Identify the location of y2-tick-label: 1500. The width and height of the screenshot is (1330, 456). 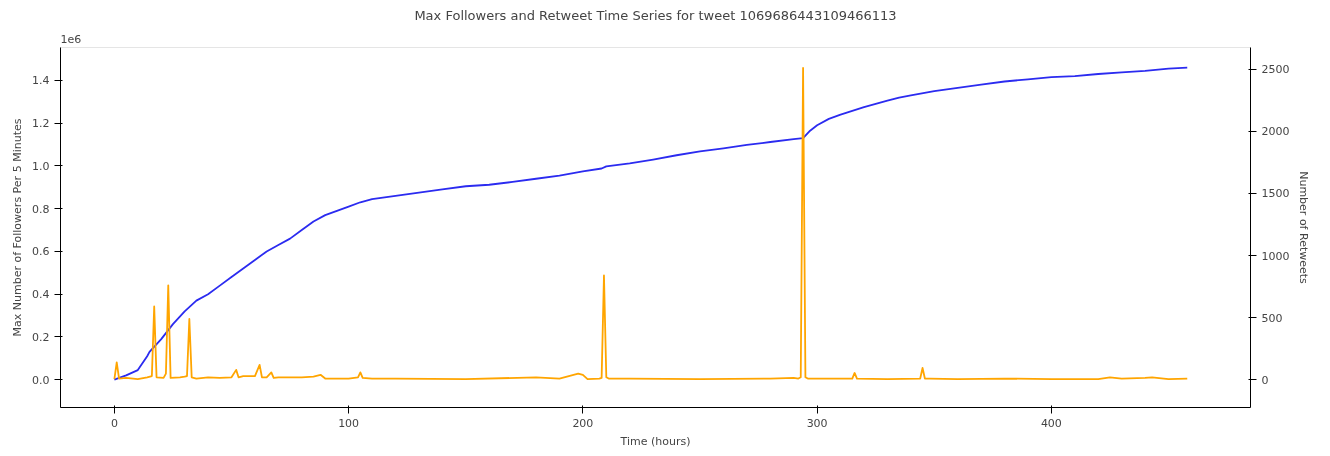
(1275, 194).